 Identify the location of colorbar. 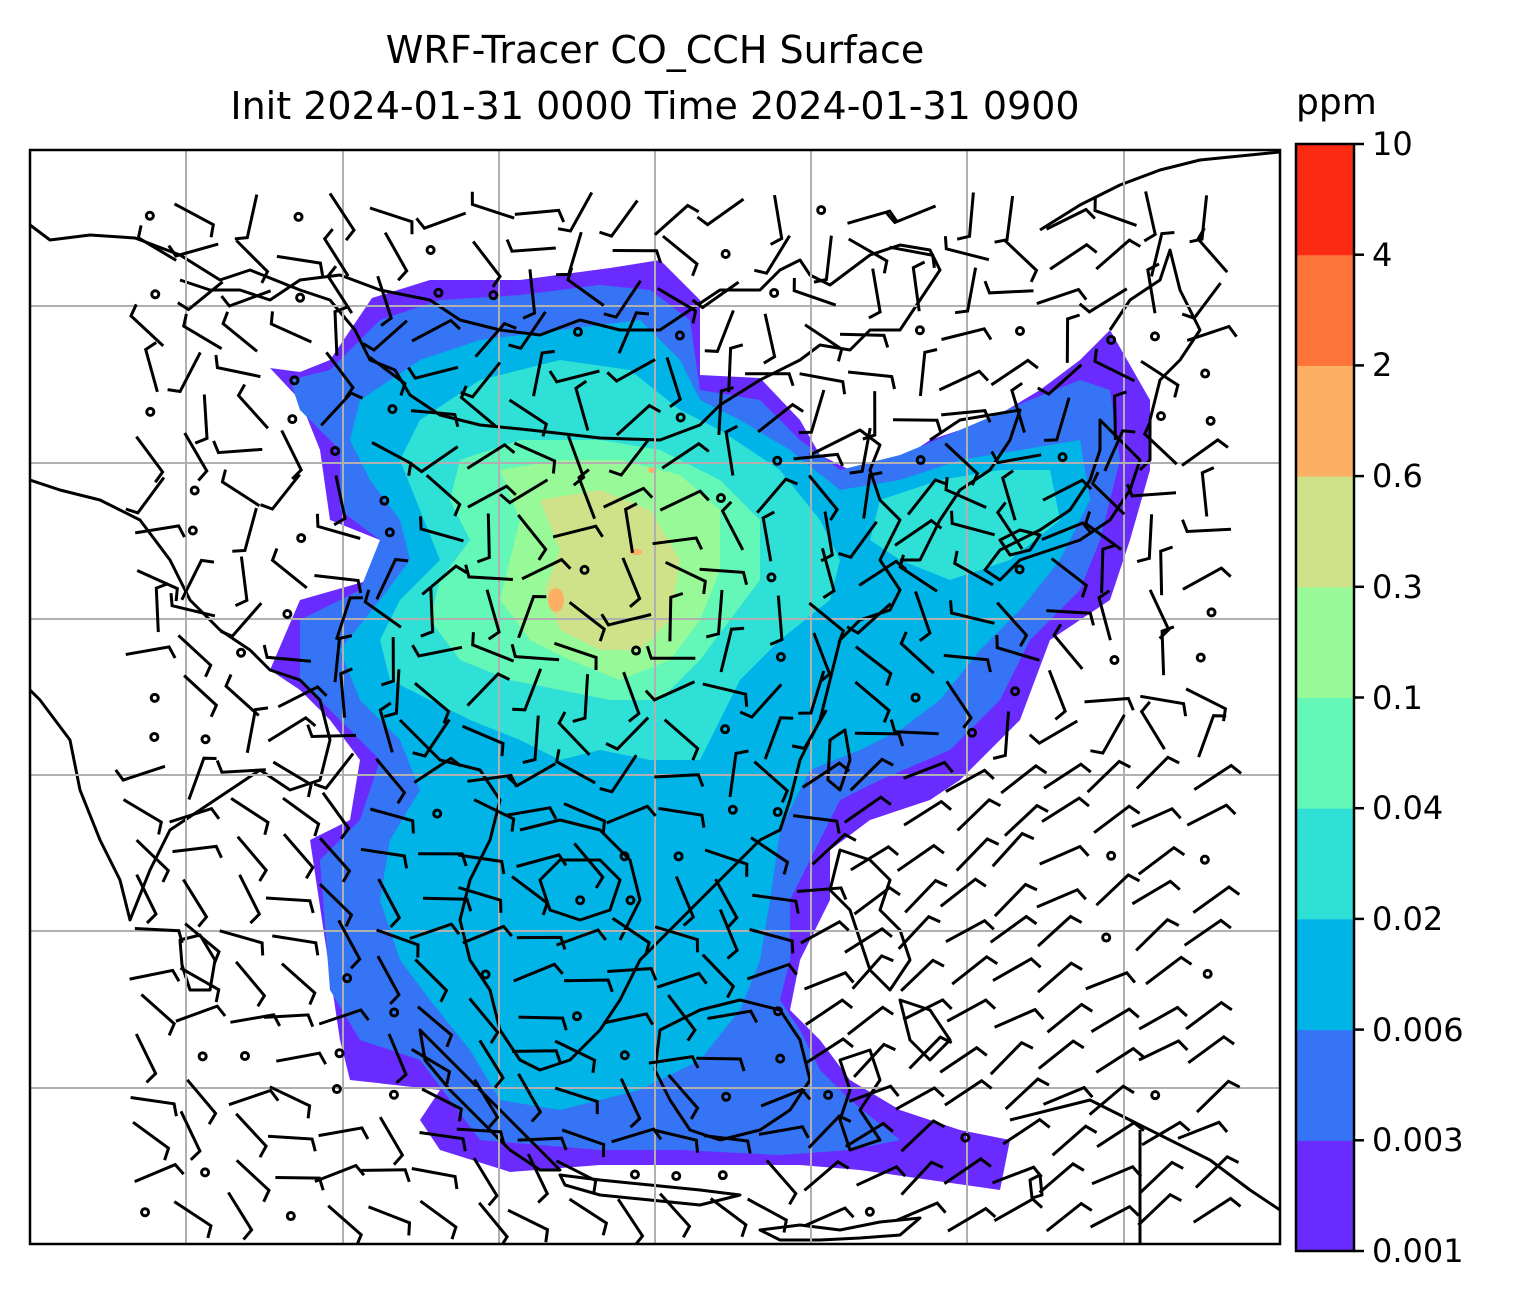
(1329, 697).